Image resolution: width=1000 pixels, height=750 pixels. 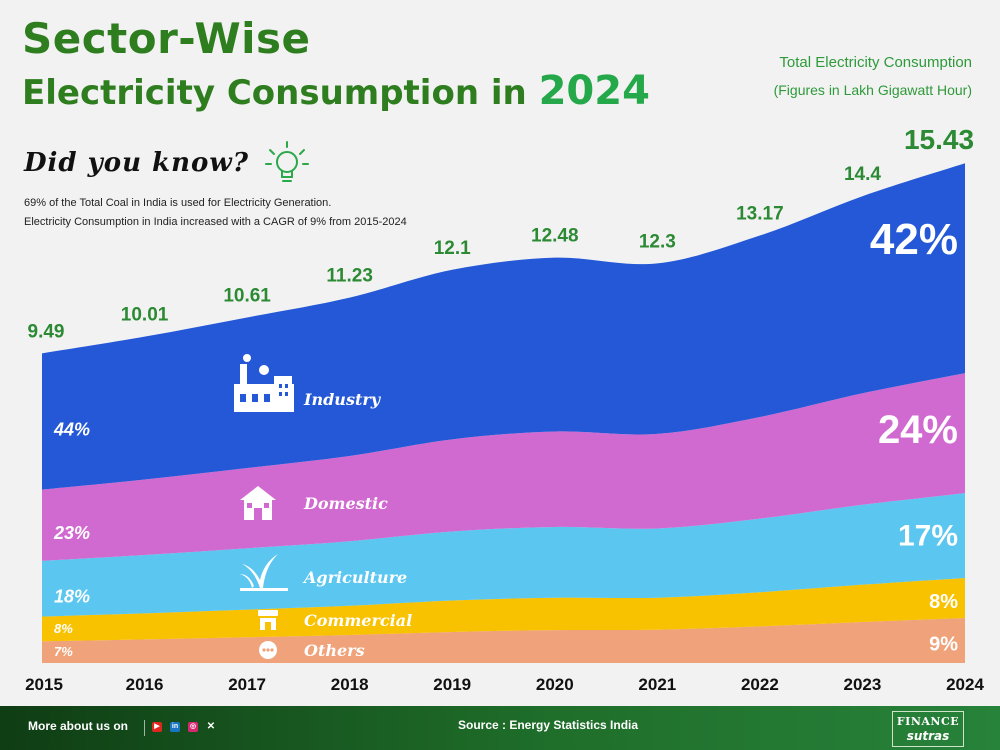 What do you see at coordinates (274, 93) in the screenshot?
I see `title-text: Electricity Consumption in` at bounding box center [274, 93].